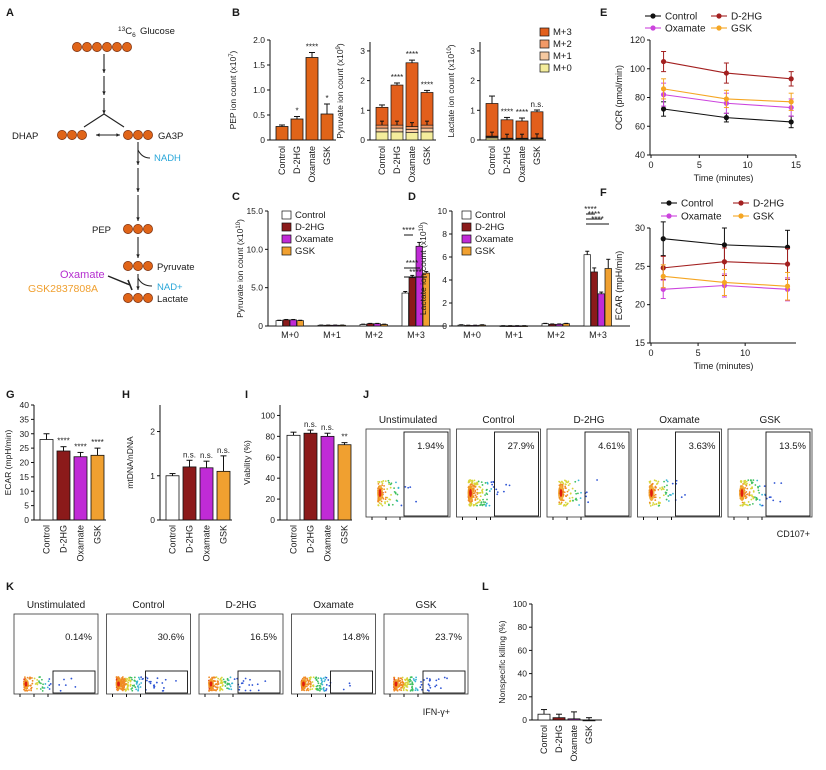 This screenshot has height=770, width=826. Describe the element at coordinates (152, 520) in the screenshot. I see `panelH-ytick-label: 0` at that location.